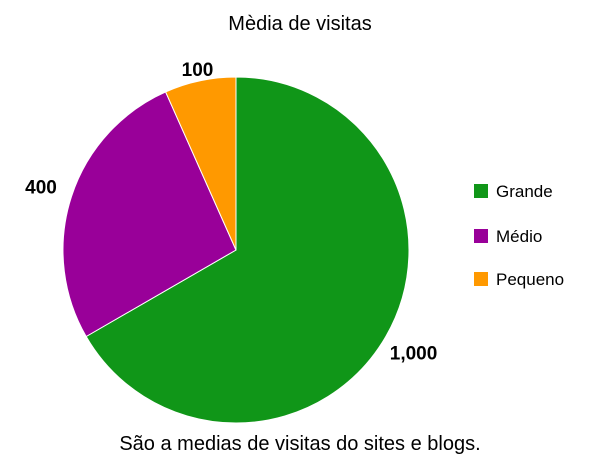  Describe the element at coordinates (530, 279) in the screenshot. I see `legend-label-pequeno: Pequeno` at that location.